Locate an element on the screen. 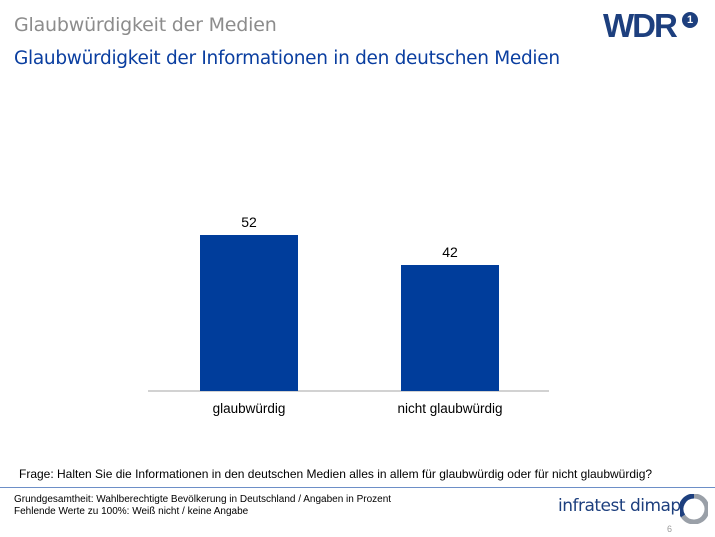 Image resolution: width=715 pixels, height=537 pixels. data-label-1: 42 is located at coordinates (450, 252).